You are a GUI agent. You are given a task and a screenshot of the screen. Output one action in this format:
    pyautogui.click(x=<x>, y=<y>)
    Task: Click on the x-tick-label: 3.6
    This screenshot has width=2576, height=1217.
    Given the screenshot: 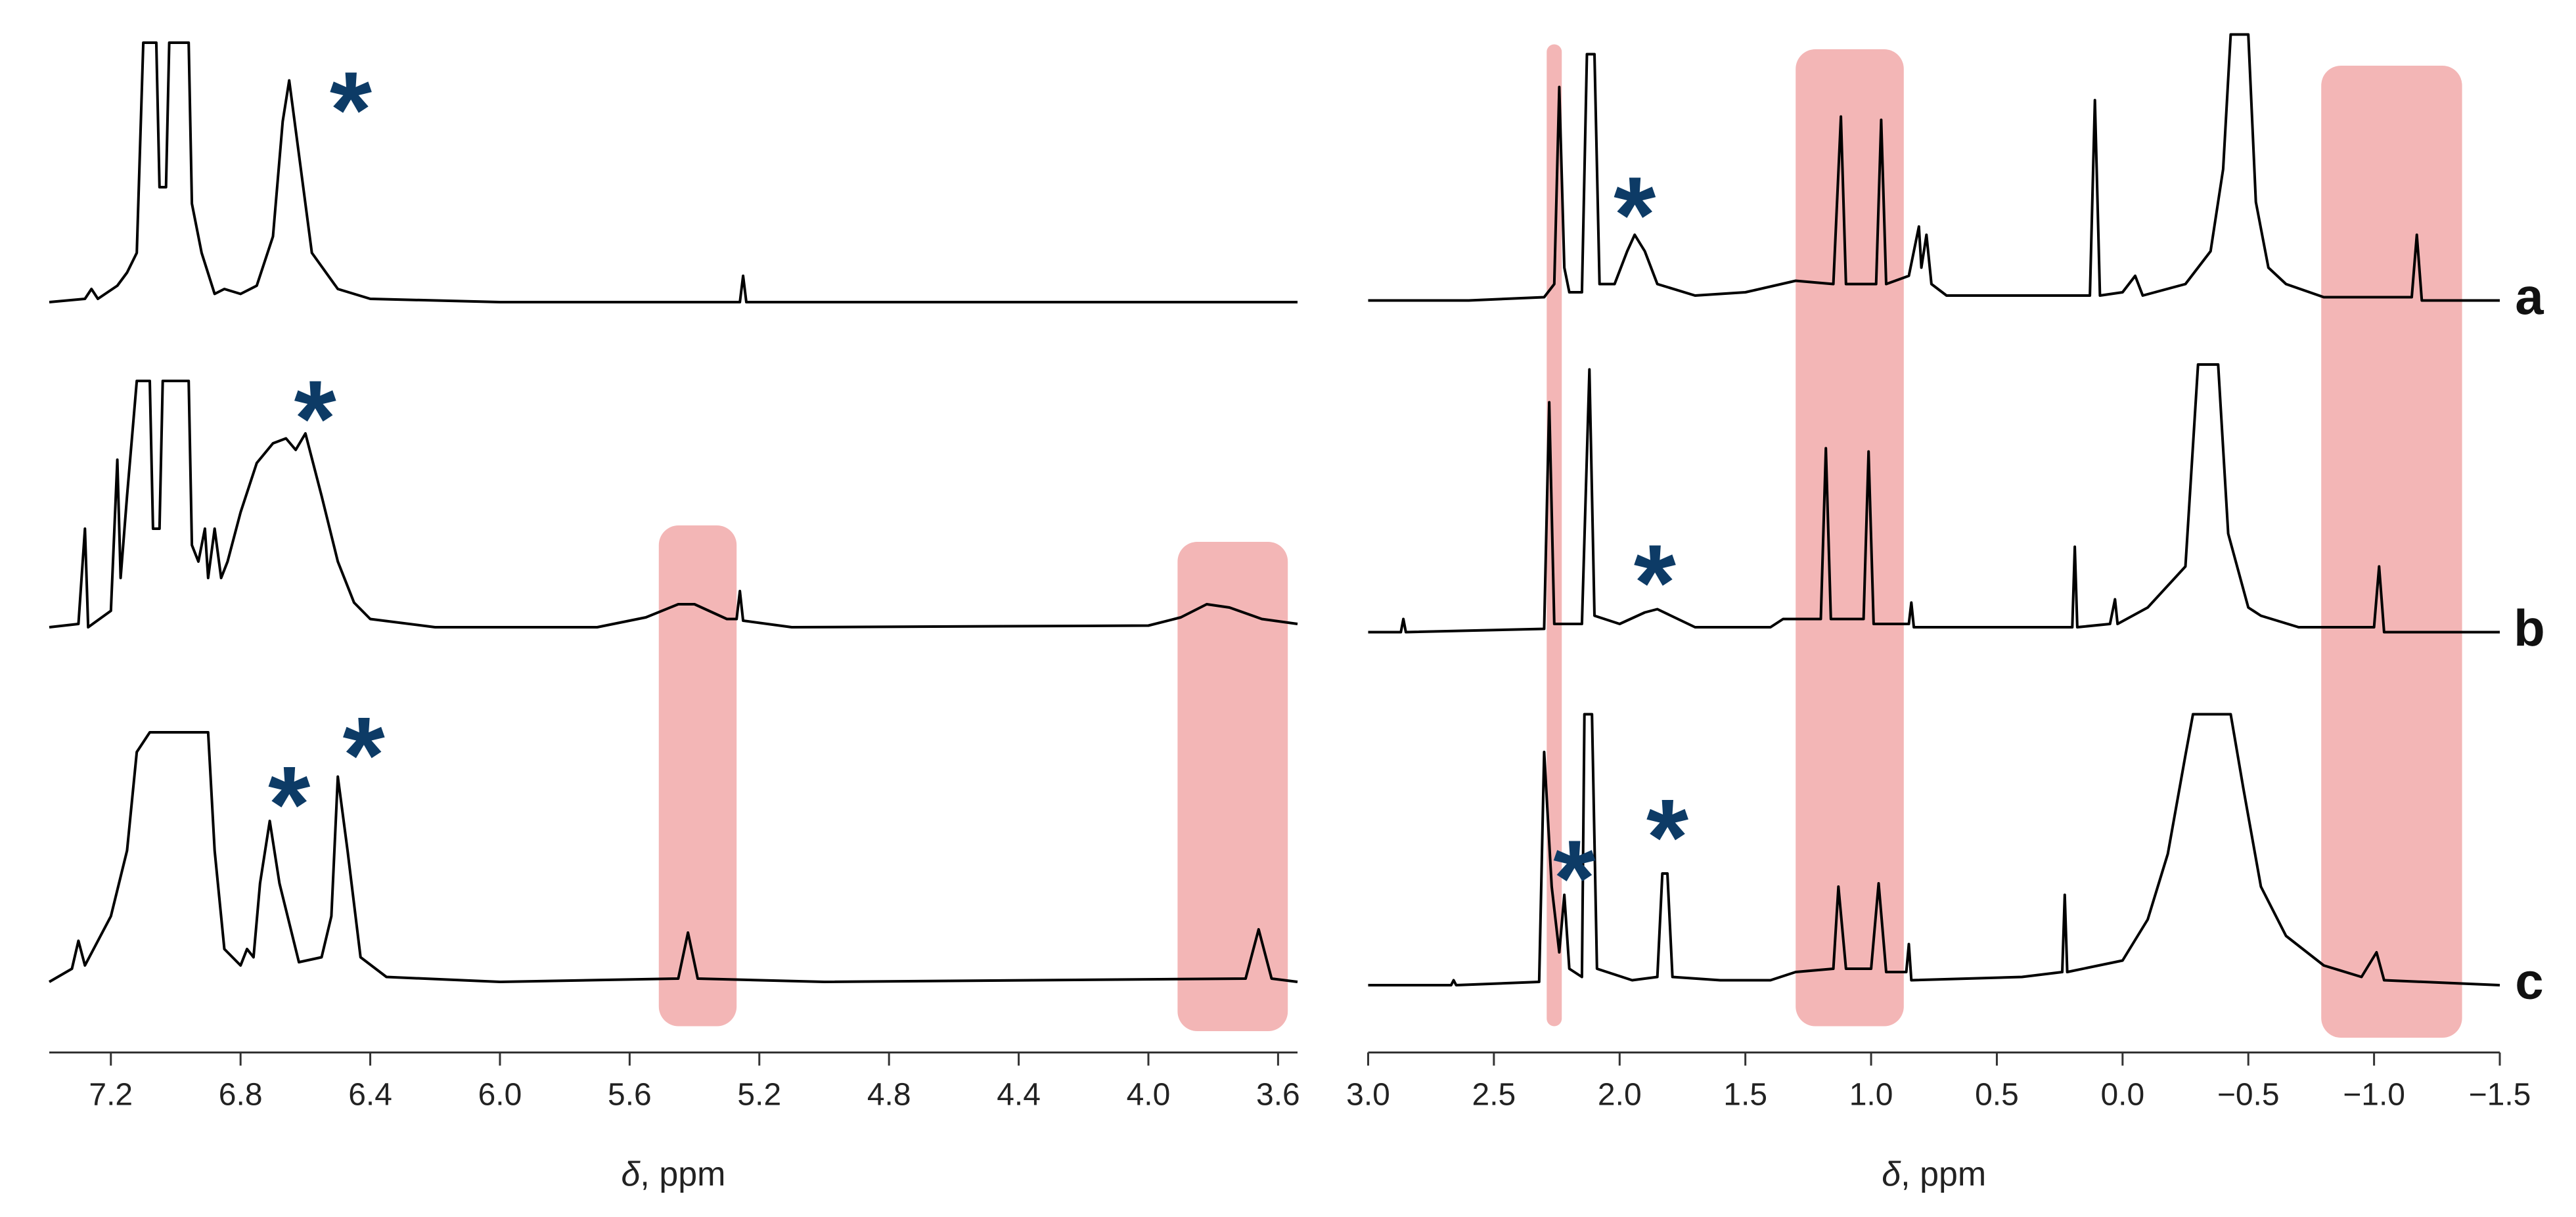 What is the action you would take?
    pyautogui.click(x=1278, y=1096)
    